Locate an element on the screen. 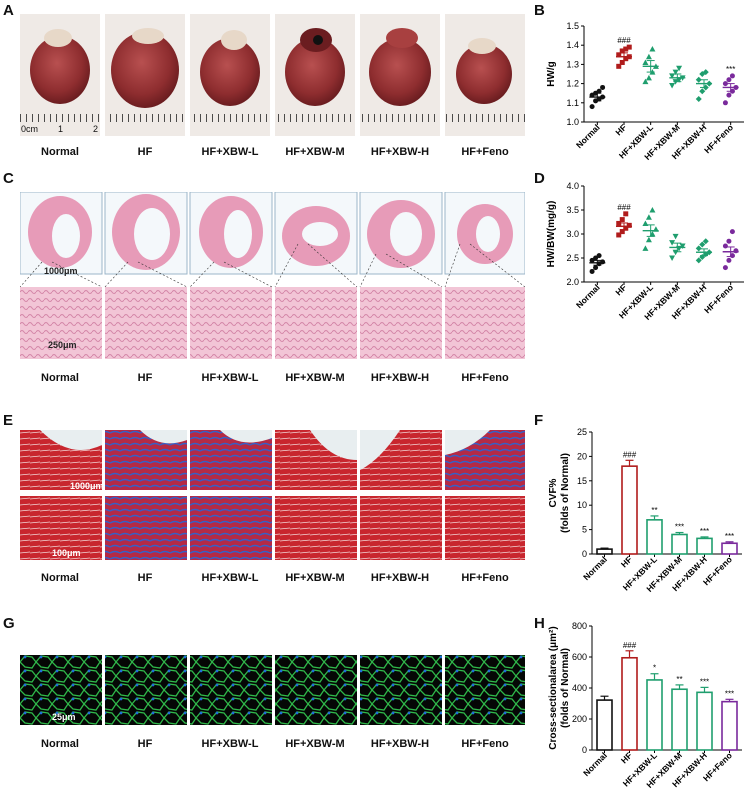  masson-stain-images is located at coordinates (272, 495).